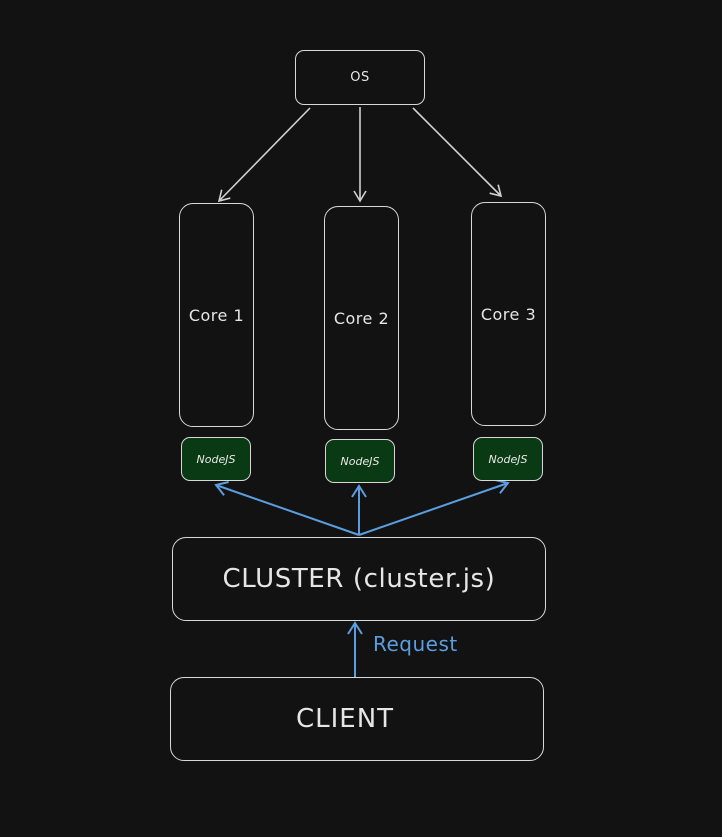  I want to click on nodejs-box-3: NodeJS, so click(508, 459).